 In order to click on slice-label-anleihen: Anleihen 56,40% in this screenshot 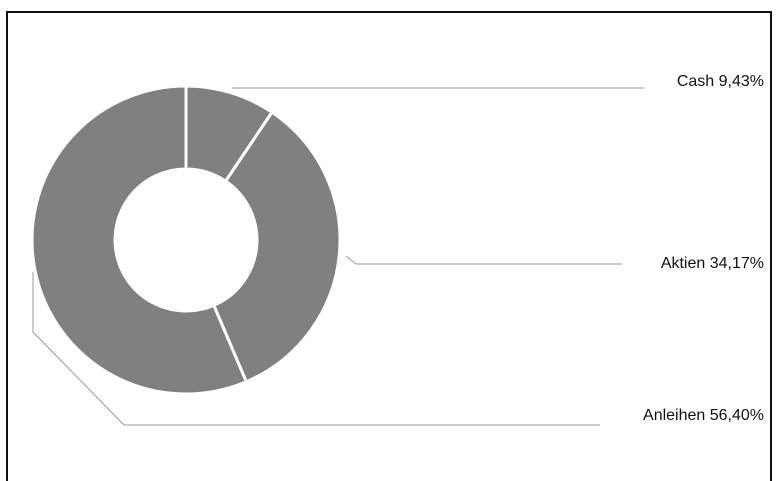, I will do `click(703, 415)`.